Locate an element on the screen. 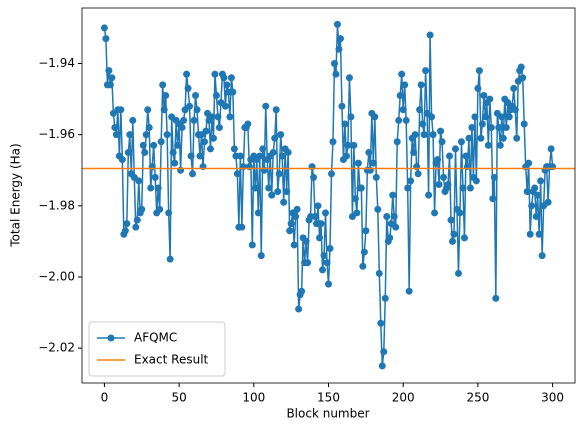 The width and height of the screenshot is (587, 436). legend-marker is located at coordinates (111, 338).